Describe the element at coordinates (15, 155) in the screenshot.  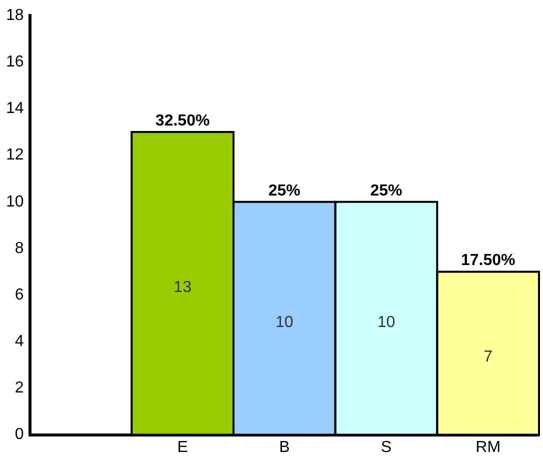
I see `y-tick-label: 12` at that location.